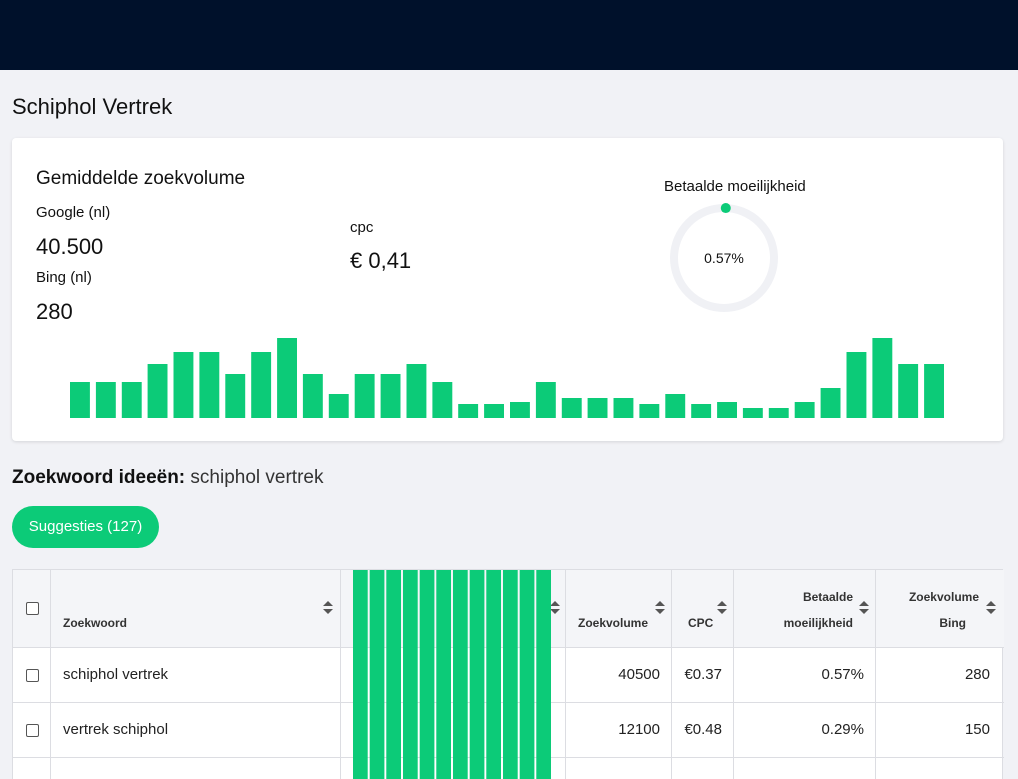  What do you see at coordinates (725, 208) in the screenshot?
I see `donut-progress-marker` at bounding box center [725, 208].